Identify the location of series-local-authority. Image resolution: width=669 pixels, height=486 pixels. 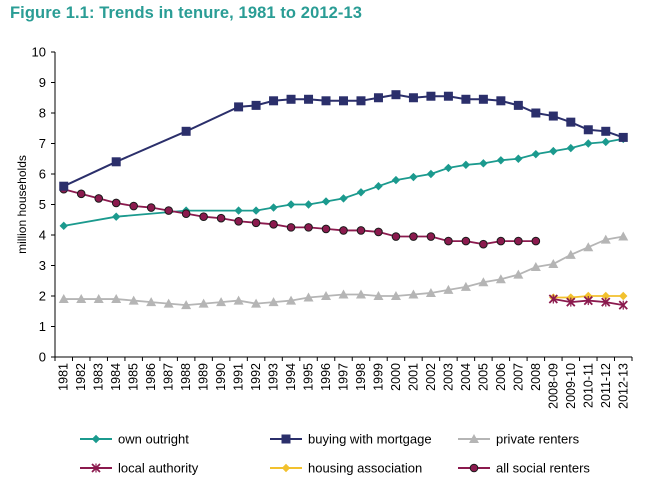
(588, 302).